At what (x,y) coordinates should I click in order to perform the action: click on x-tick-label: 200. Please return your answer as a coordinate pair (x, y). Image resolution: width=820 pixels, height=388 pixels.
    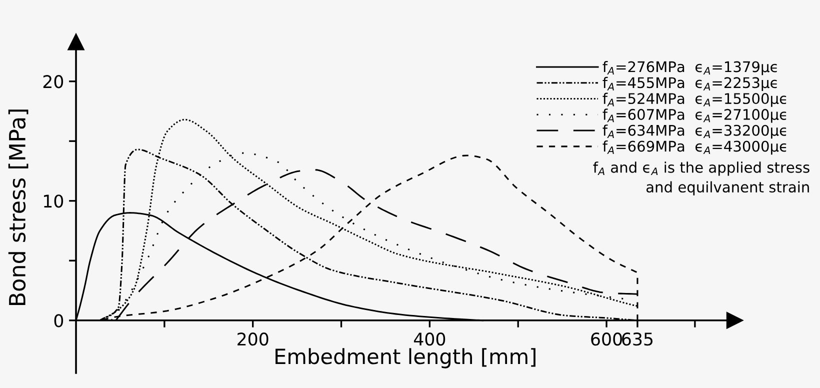
    Looking at the image, I should click on (253, 339).